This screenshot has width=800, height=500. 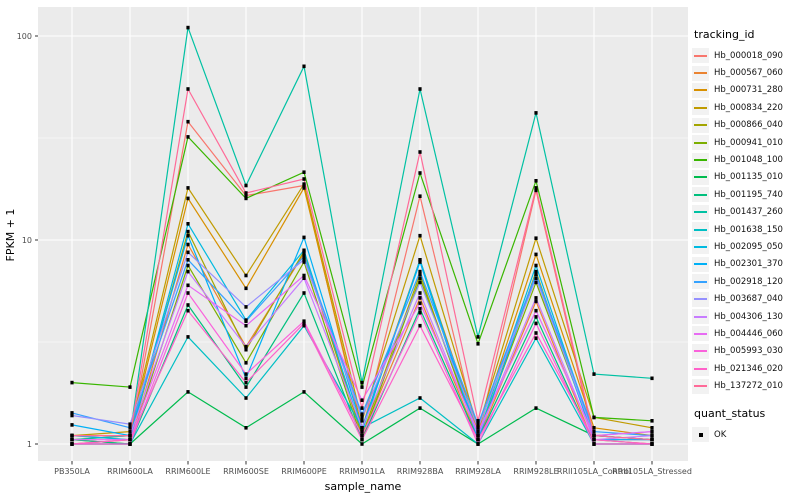 I want to click on legend-item-Hb_000866_040: Hb_000866_040, so click(x=745, y=125).